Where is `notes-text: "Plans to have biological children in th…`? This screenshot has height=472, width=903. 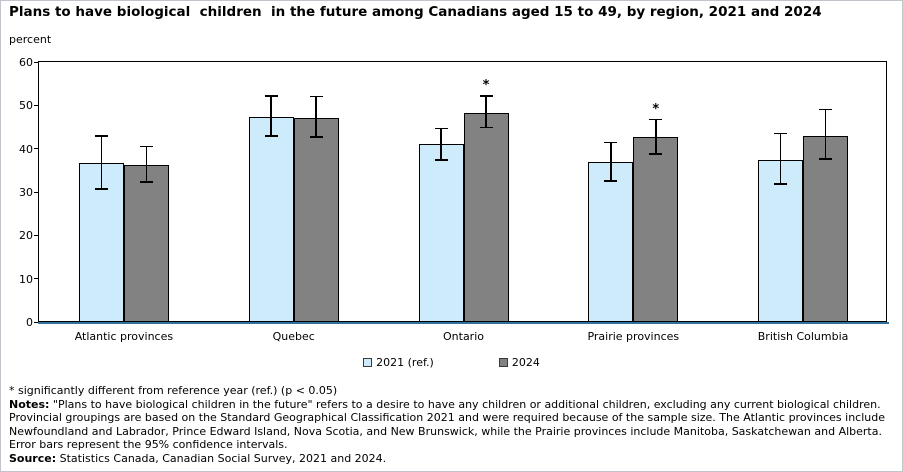
notes-text: "Plans to have biological children in th… is located at coordinates (447, 424).